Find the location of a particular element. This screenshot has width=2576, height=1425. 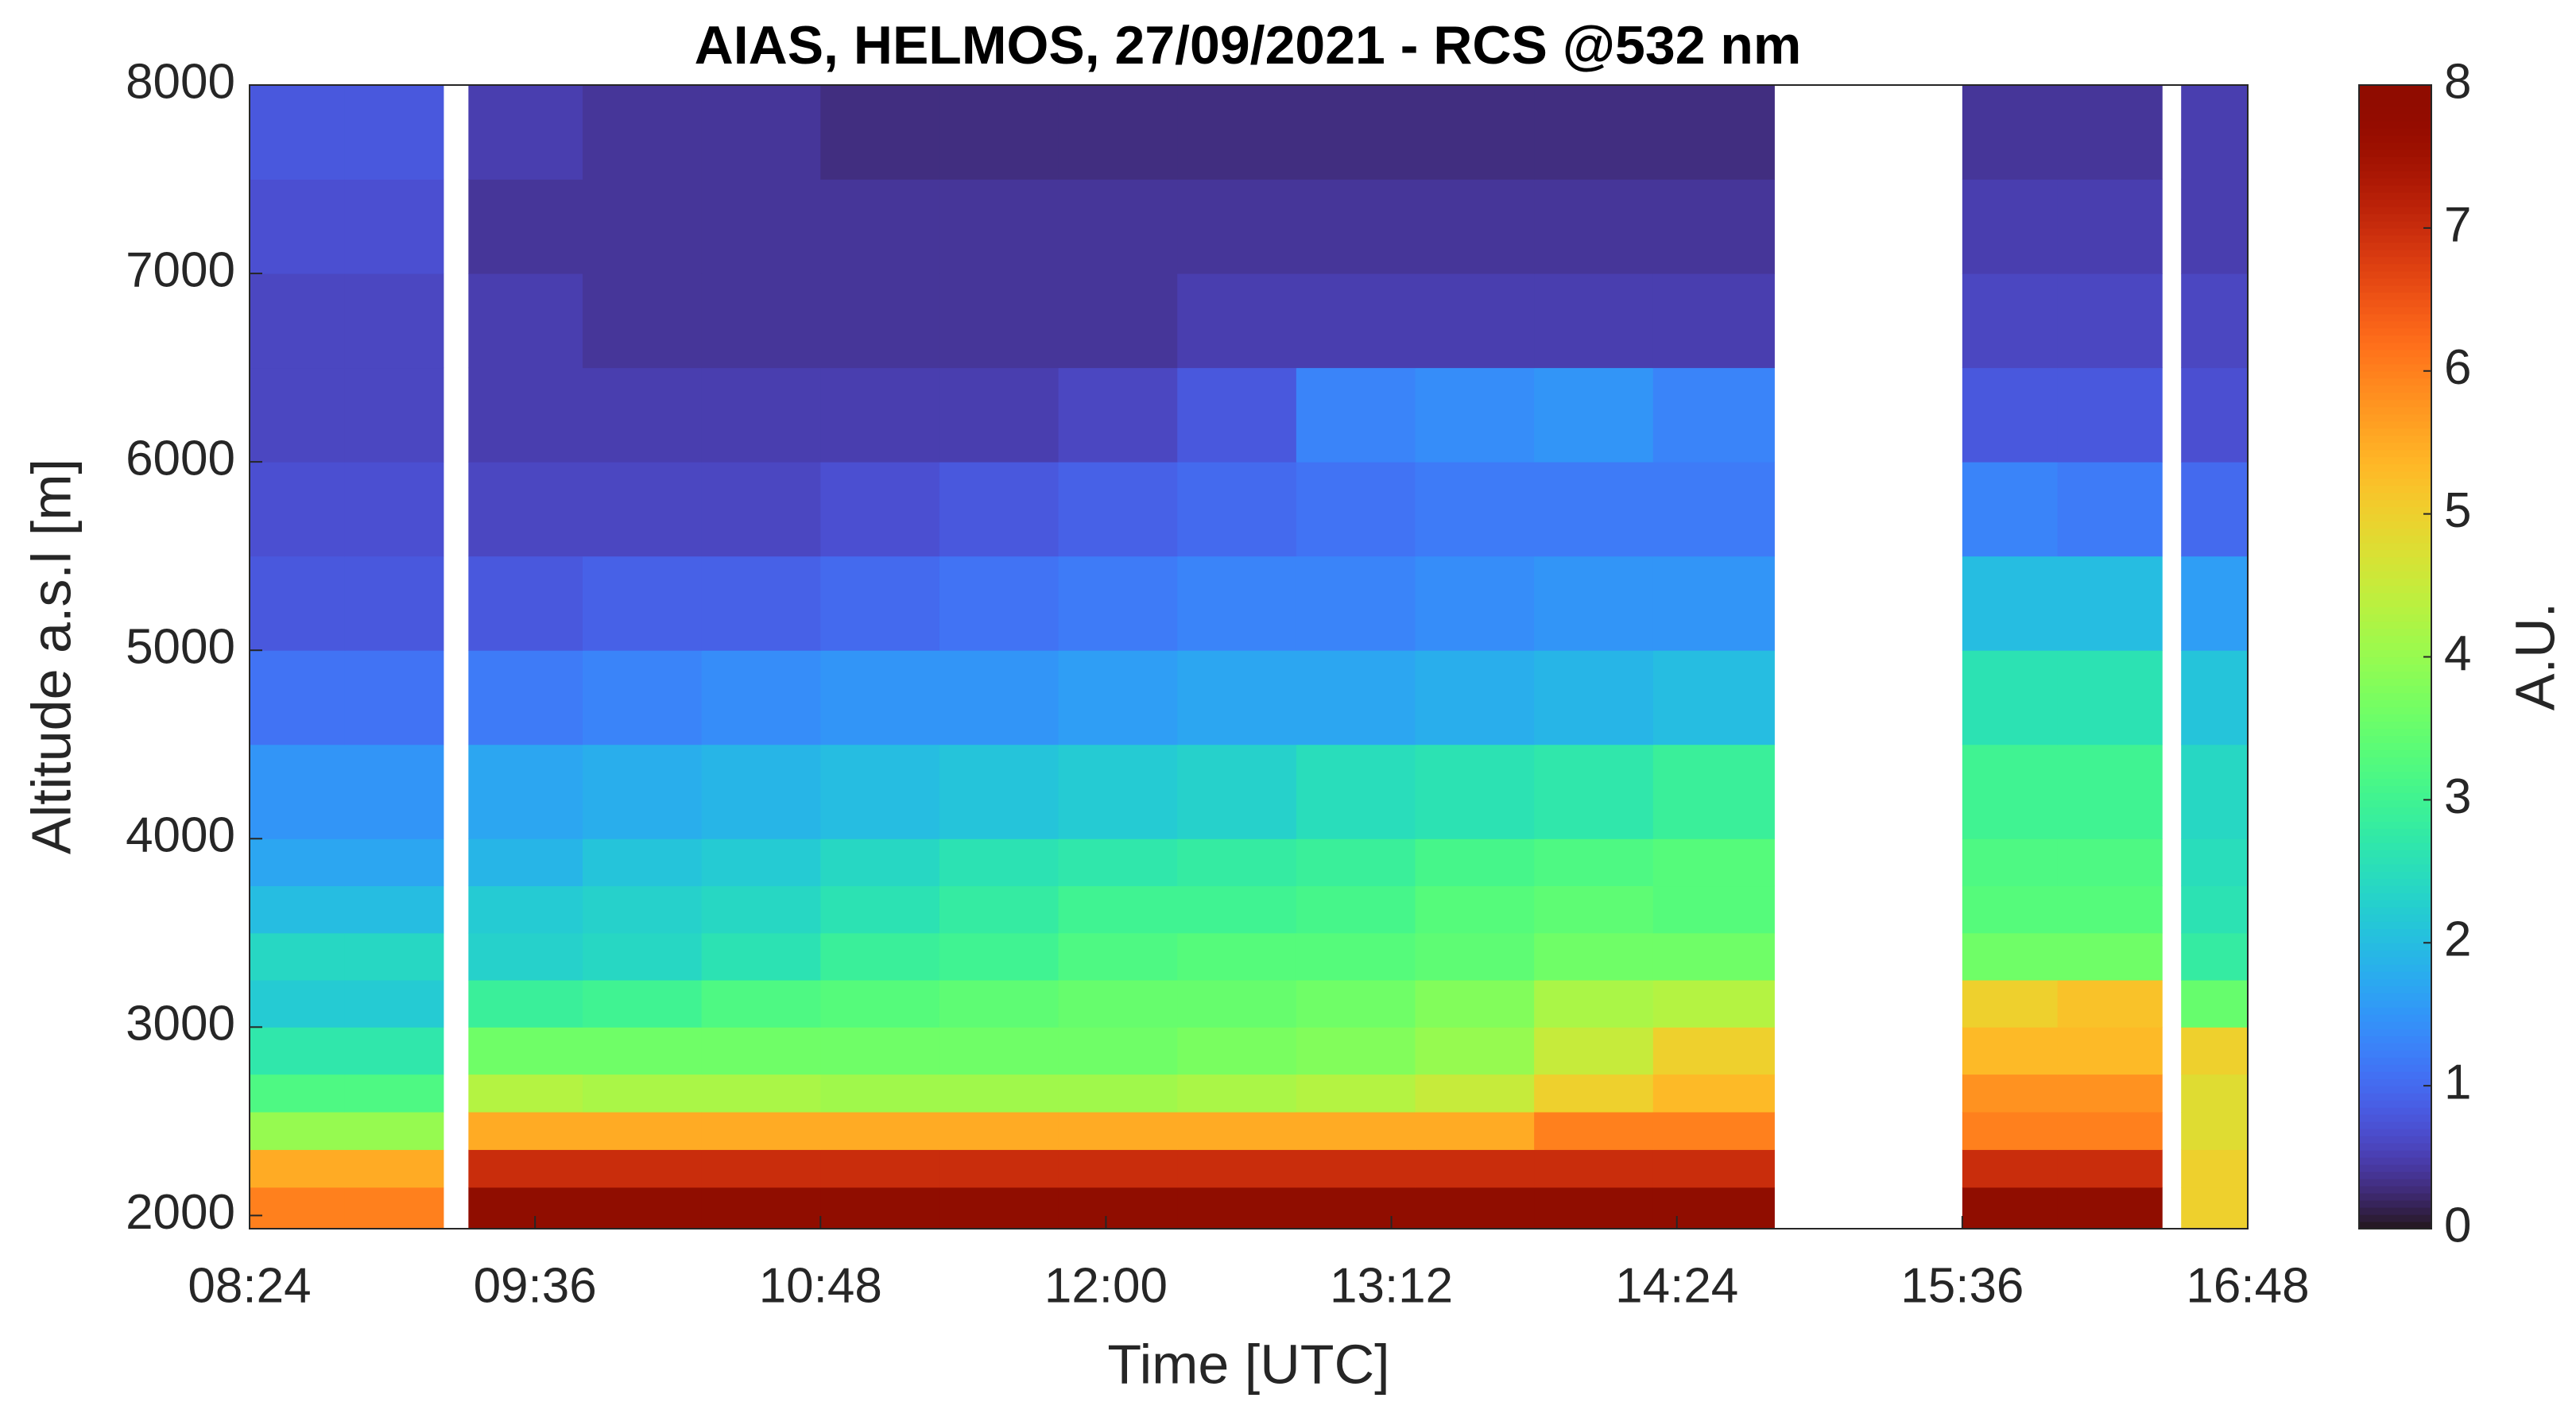

x-tick-label: 16:48 is located at coordinates (2247, 1285).